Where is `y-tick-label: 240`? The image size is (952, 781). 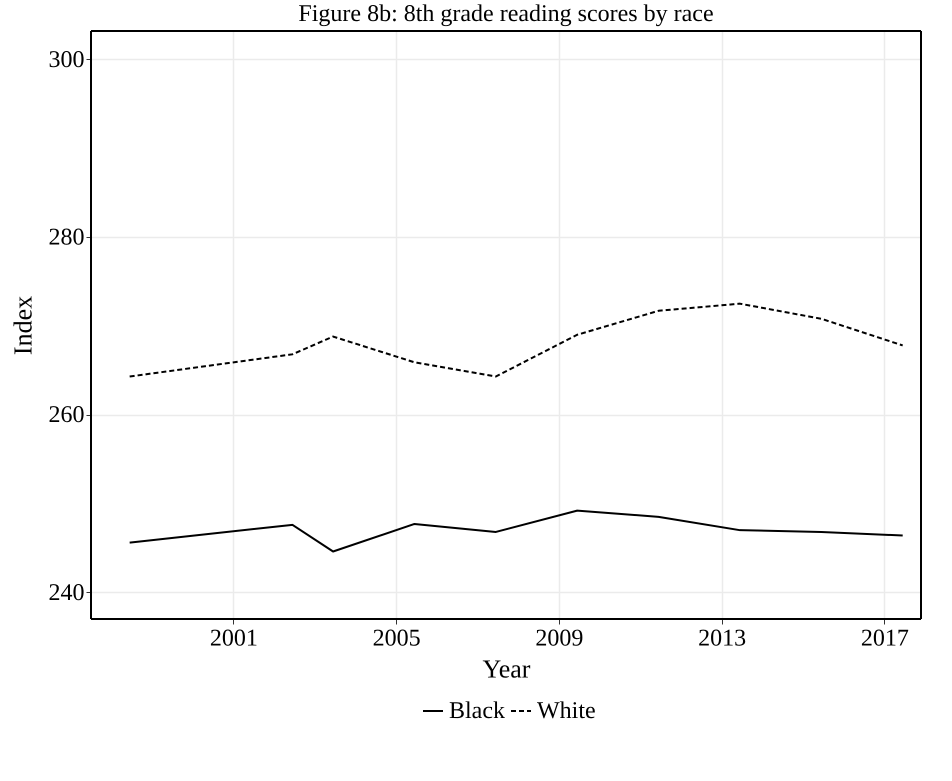
y-tick-label: 240 is located at coordinates (66, 593).